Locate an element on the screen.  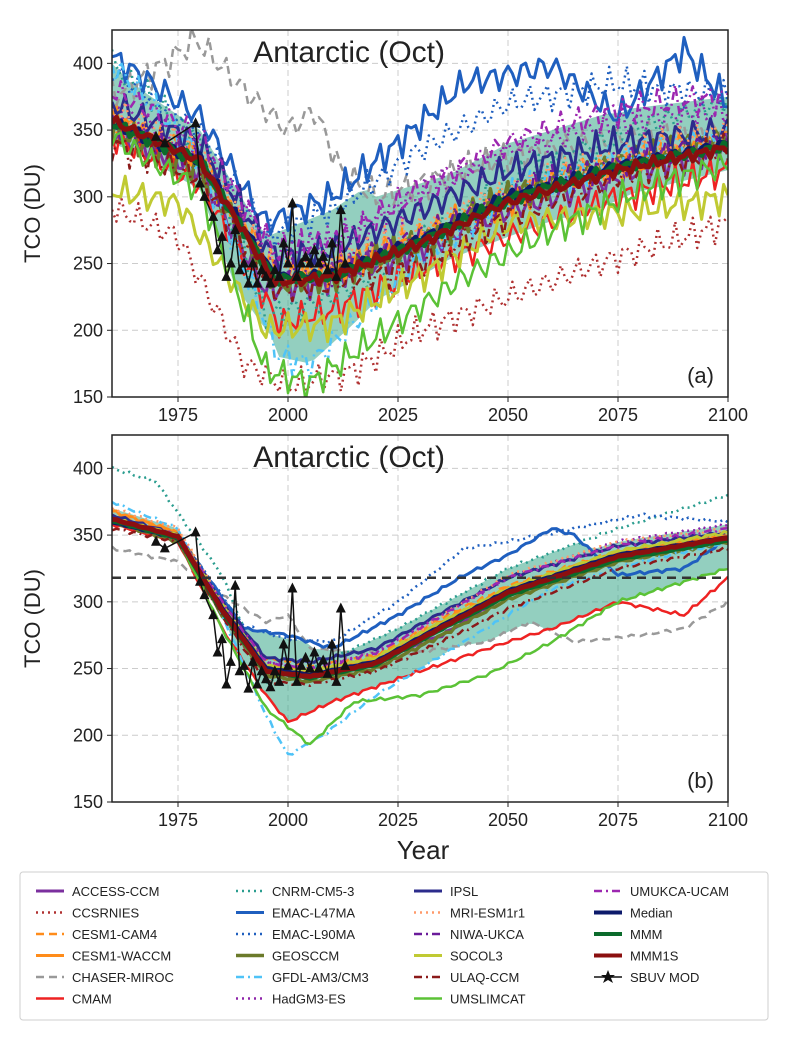
legend-item-hadgm3-es: HadGM3-ES is located at coordinates (291, 999).